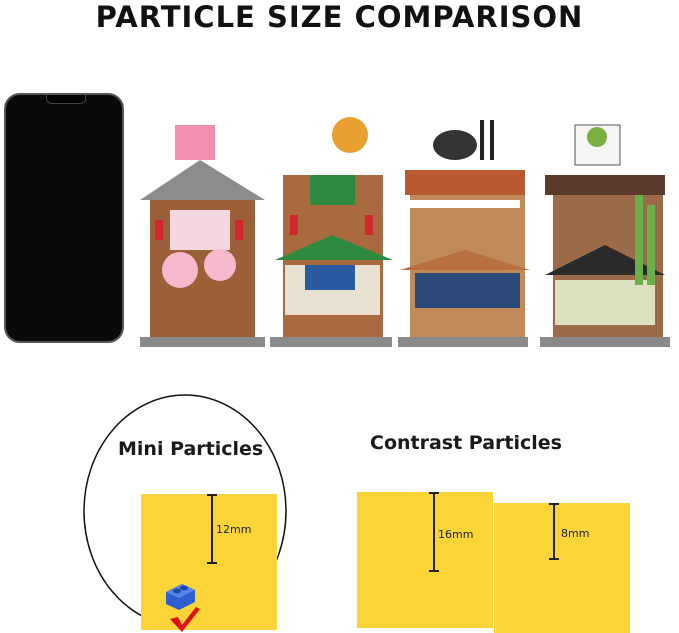 The width and height of the screenshot is (679, 633). Describe the element at coordinates (575, 533) in the screenshot. I see `small-size-label: 8mm` at that location.